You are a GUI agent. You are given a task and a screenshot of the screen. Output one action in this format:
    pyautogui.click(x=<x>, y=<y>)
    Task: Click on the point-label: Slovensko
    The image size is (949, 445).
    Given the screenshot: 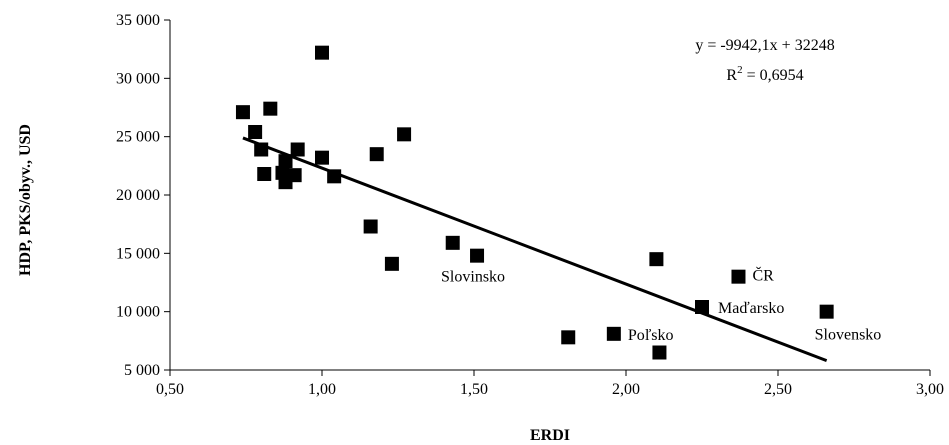 What is the action you would take?
    pyautogui.click(x=848, y=335)
    